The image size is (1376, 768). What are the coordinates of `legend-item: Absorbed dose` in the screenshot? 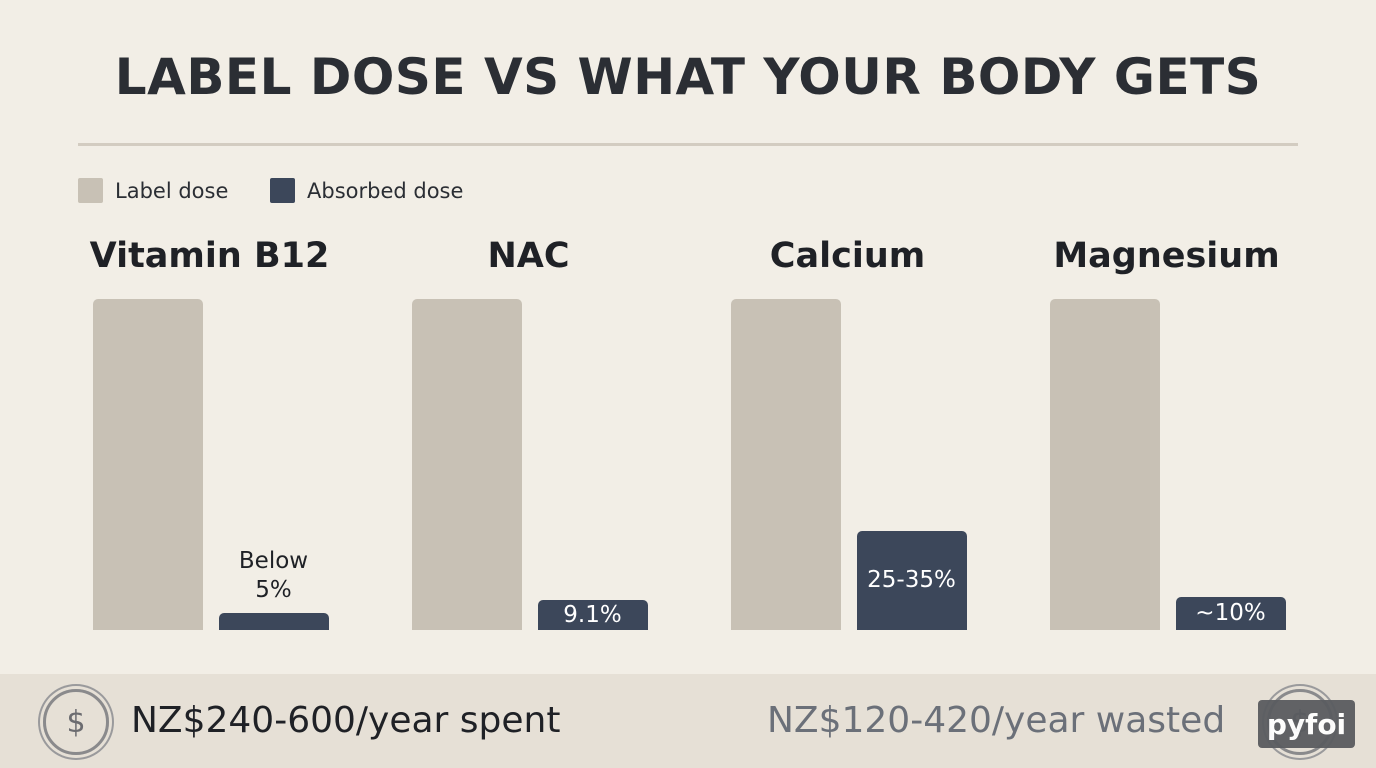 It's located at (366, 190).